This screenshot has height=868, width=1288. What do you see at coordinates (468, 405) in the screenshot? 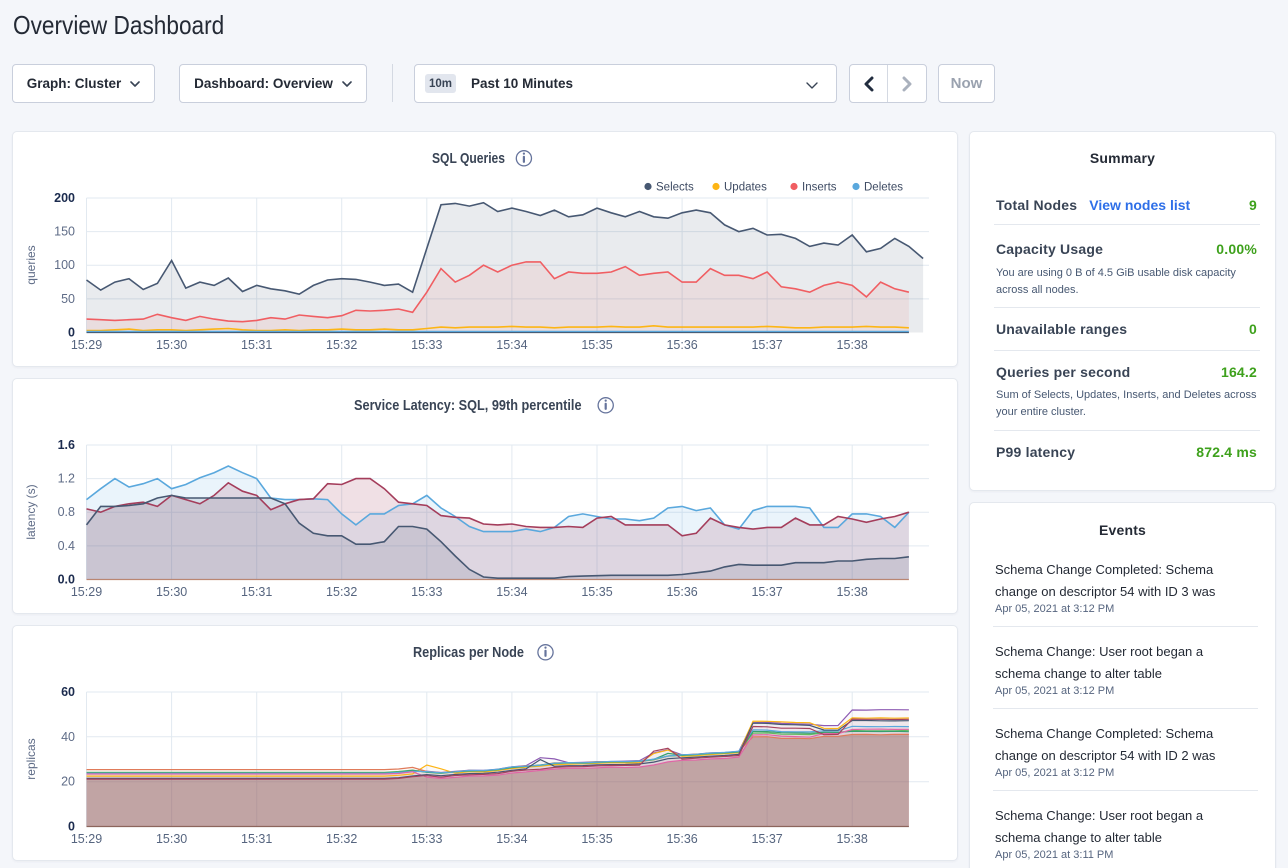
I see `svg-text:Service Latency: SQL, 99th per: Service Latency: SQL, 99th percentile` at bounding box center [468, 405].